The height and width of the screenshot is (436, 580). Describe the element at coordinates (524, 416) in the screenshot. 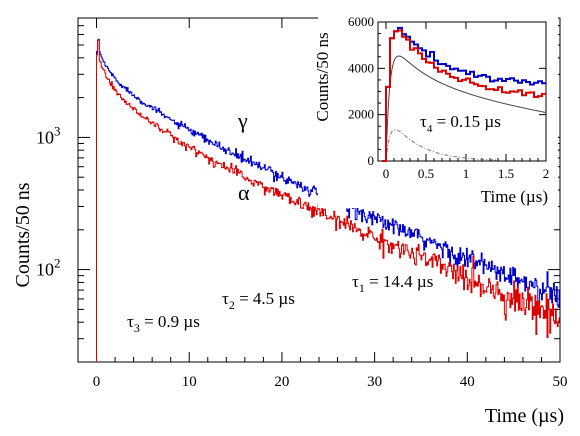

I see `main-x-axis-title: Time (µs)` at that location.